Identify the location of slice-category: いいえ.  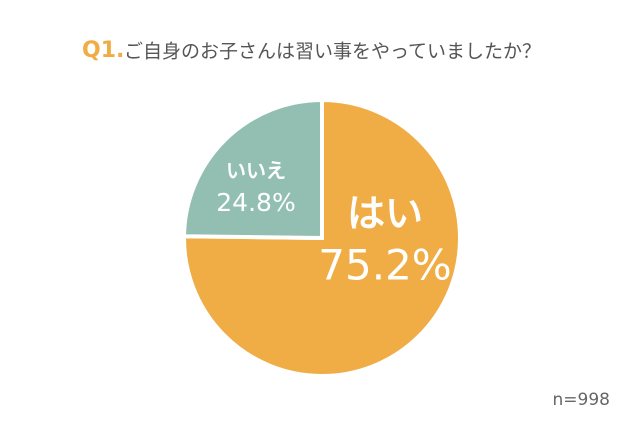
(256, 171).